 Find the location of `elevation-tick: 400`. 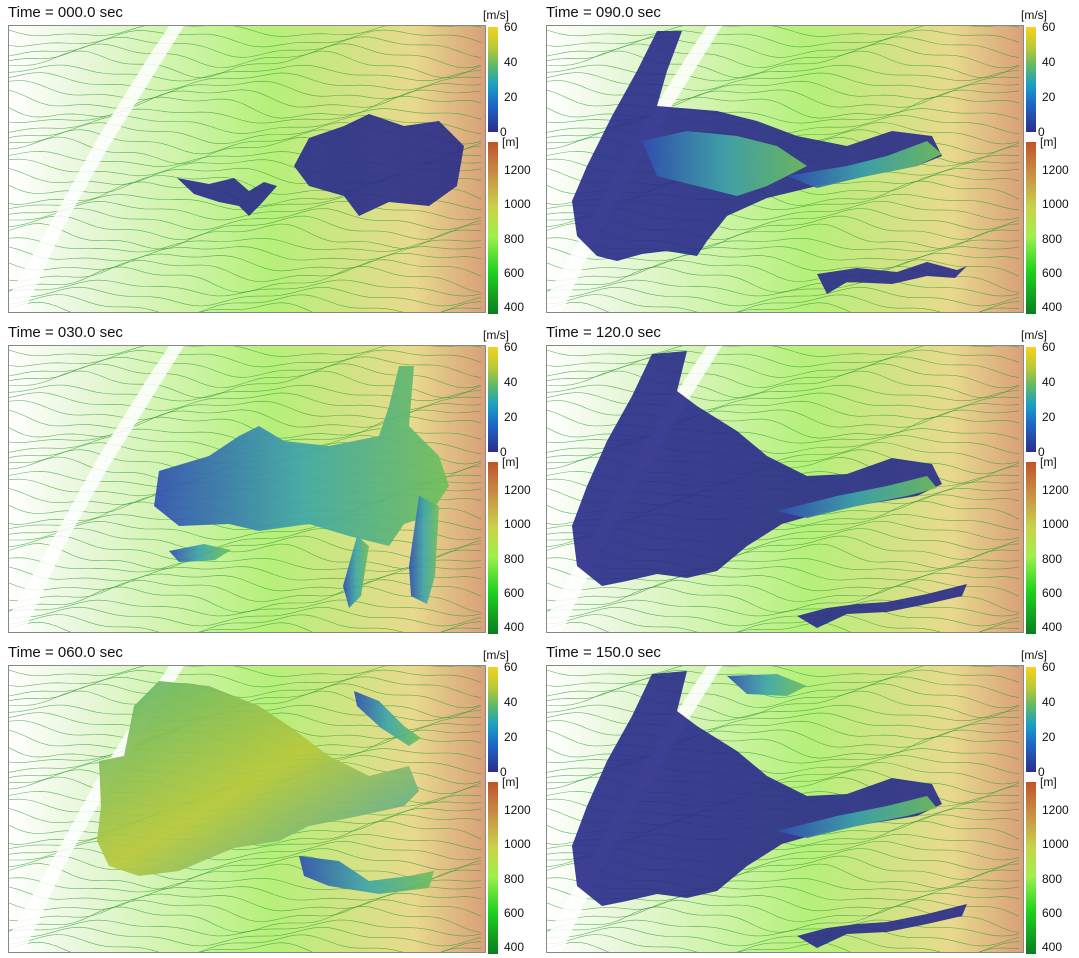

elevation-tick: 400 is located at coordinates (1052, 627).